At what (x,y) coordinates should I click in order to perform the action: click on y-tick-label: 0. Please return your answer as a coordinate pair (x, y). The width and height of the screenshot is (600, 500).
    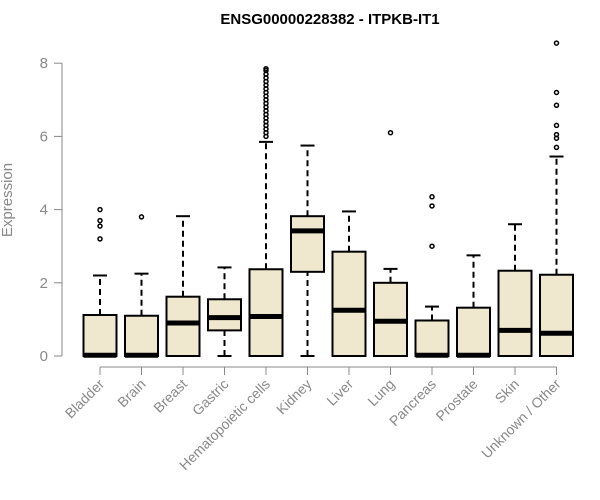
    Looking at the image, I should click on (44, 356).